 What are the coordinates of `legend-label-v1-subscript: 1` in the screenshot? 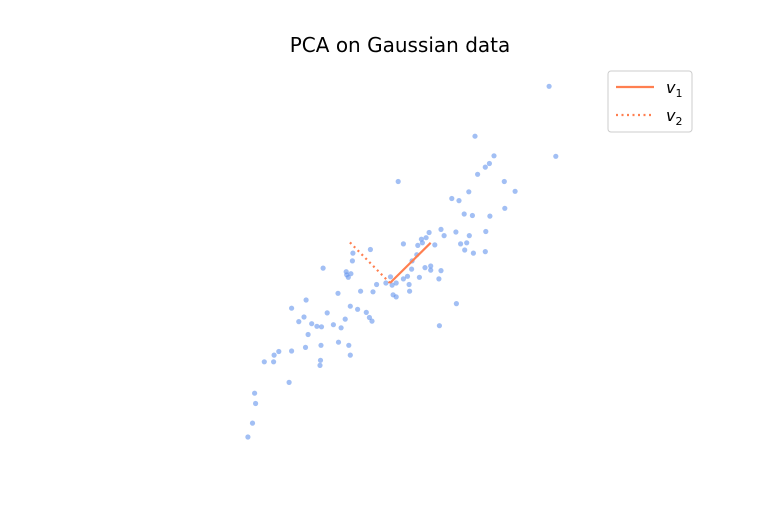 It's located at (678, 93).